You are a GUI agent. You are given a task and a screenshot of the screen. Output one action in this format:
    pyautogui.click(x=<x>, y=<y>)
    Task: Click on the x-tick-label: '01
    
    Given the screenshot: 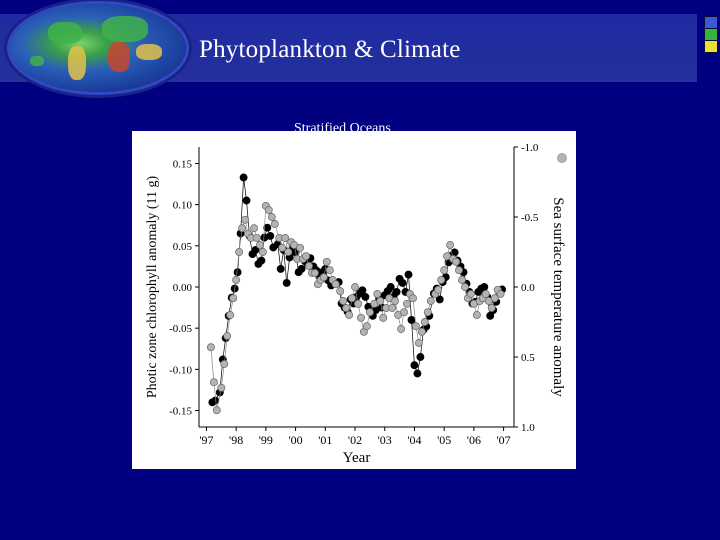 What is the action you would take?
    pyautogui.click(x=325, y=440)
    